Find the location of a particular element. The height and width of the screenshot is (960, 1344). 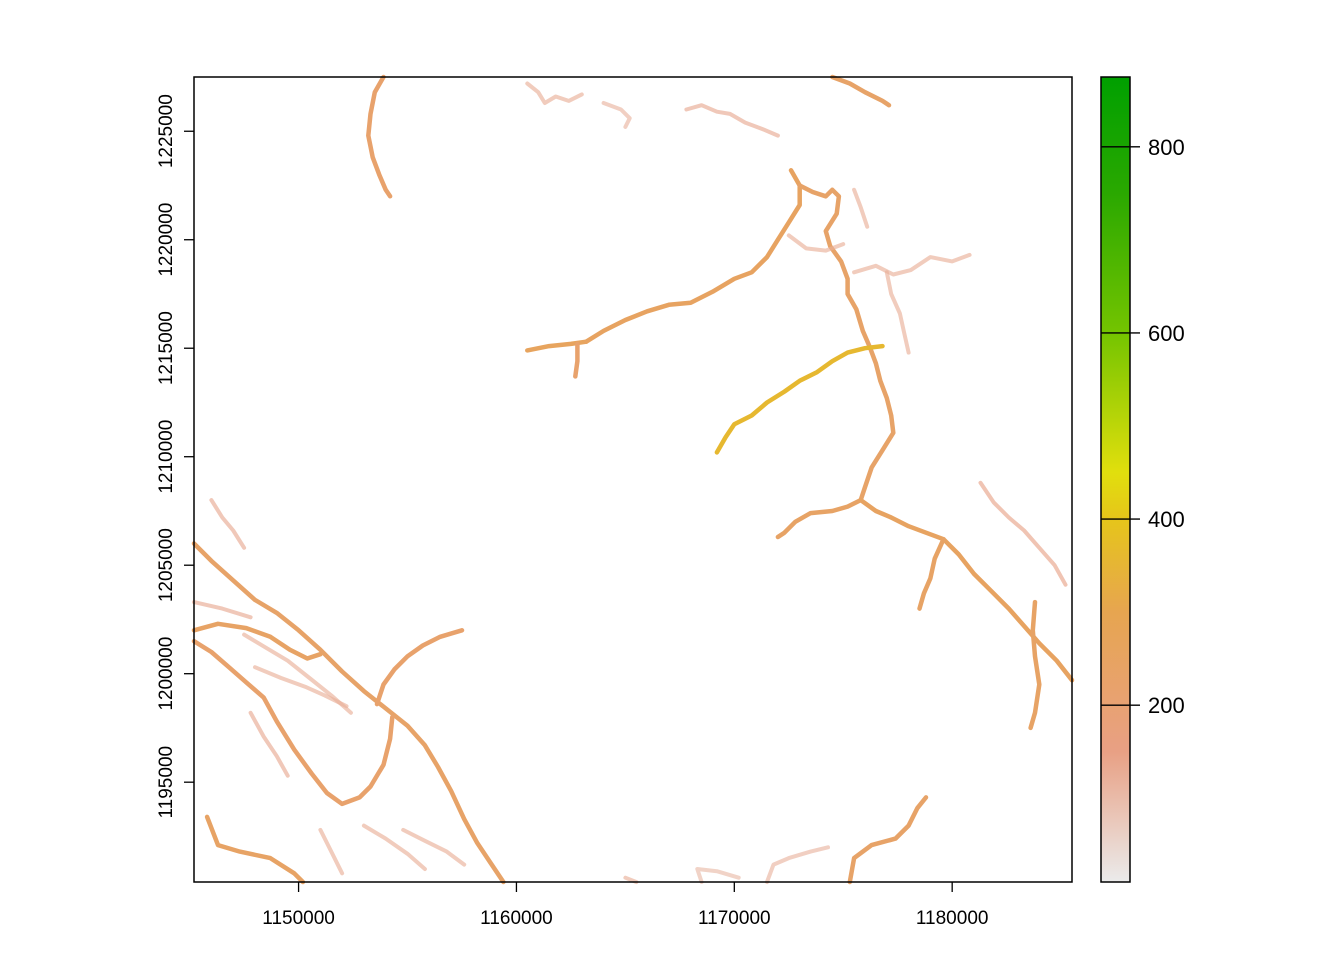

y-tick-label: 1220000 is located at coordinates (166, 240).